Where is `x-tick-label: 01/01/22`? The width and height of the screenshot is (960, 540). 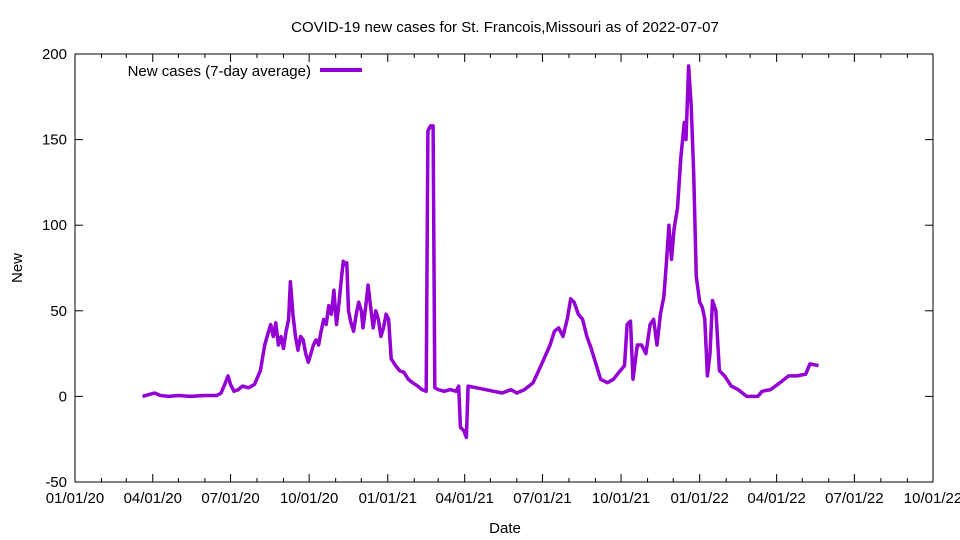 x-tick-label: 01/01/22 is located at coordinates (700, 498).